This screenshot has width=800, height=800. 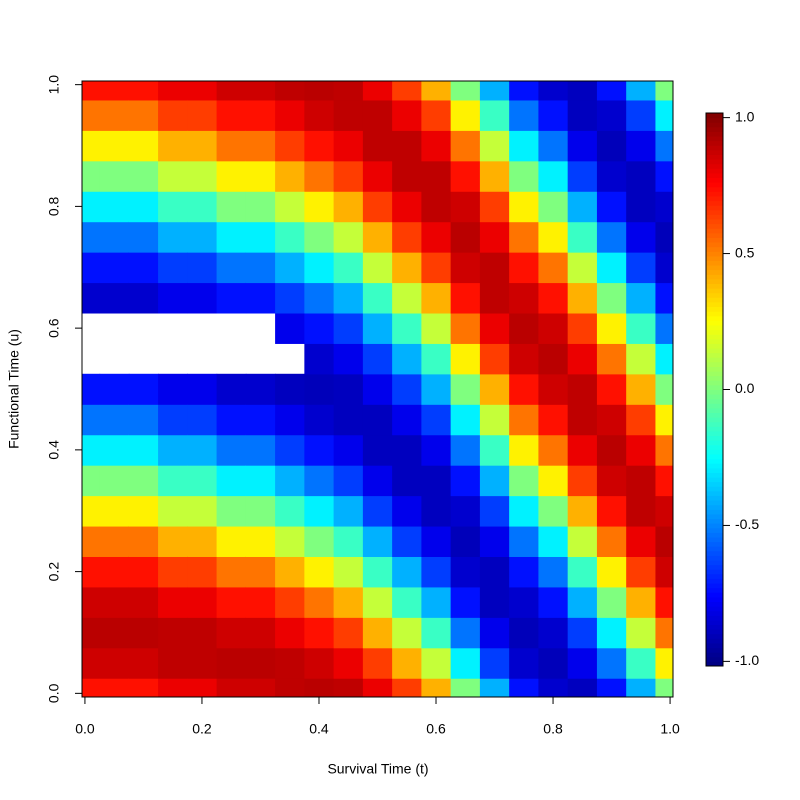 What do you see at coordinates (745, 116) in the screenshot?
I see `colorbar-tick-label: 1.0` at bounding box center [745, 116].